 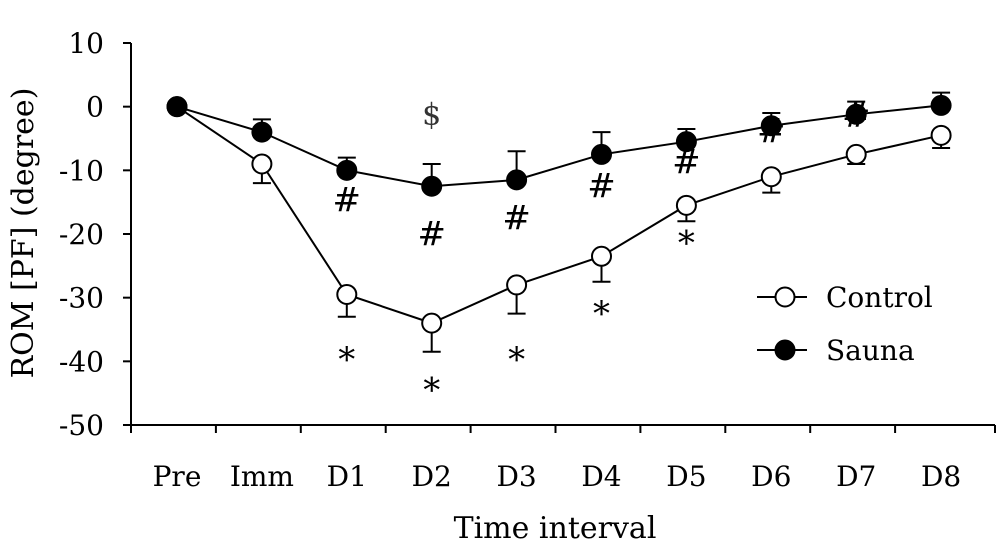 I want to click on y-axis-ticks: 10 0 -10 -20 -30 -40 -50, so click(x=95, y=234).